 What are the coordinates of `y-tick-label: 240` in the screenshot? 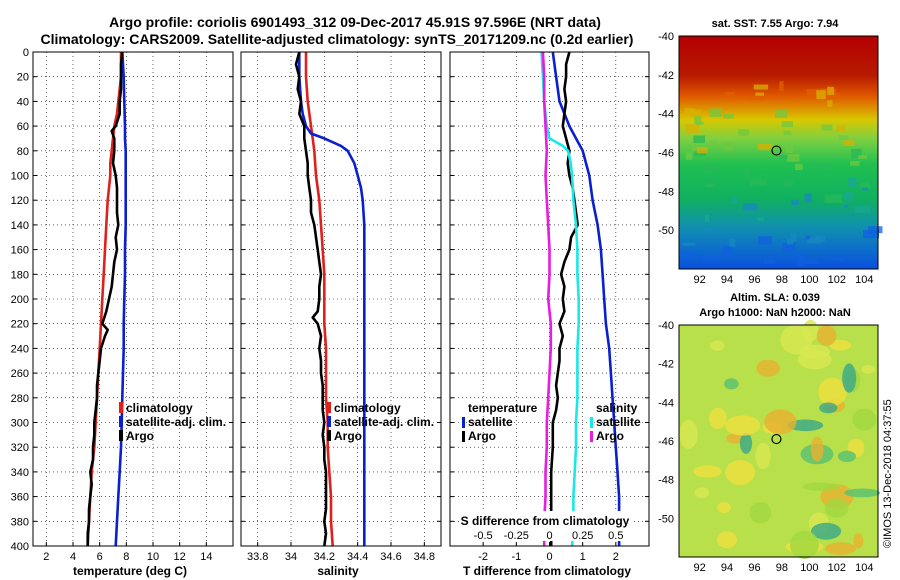 It's located at (20, 349).